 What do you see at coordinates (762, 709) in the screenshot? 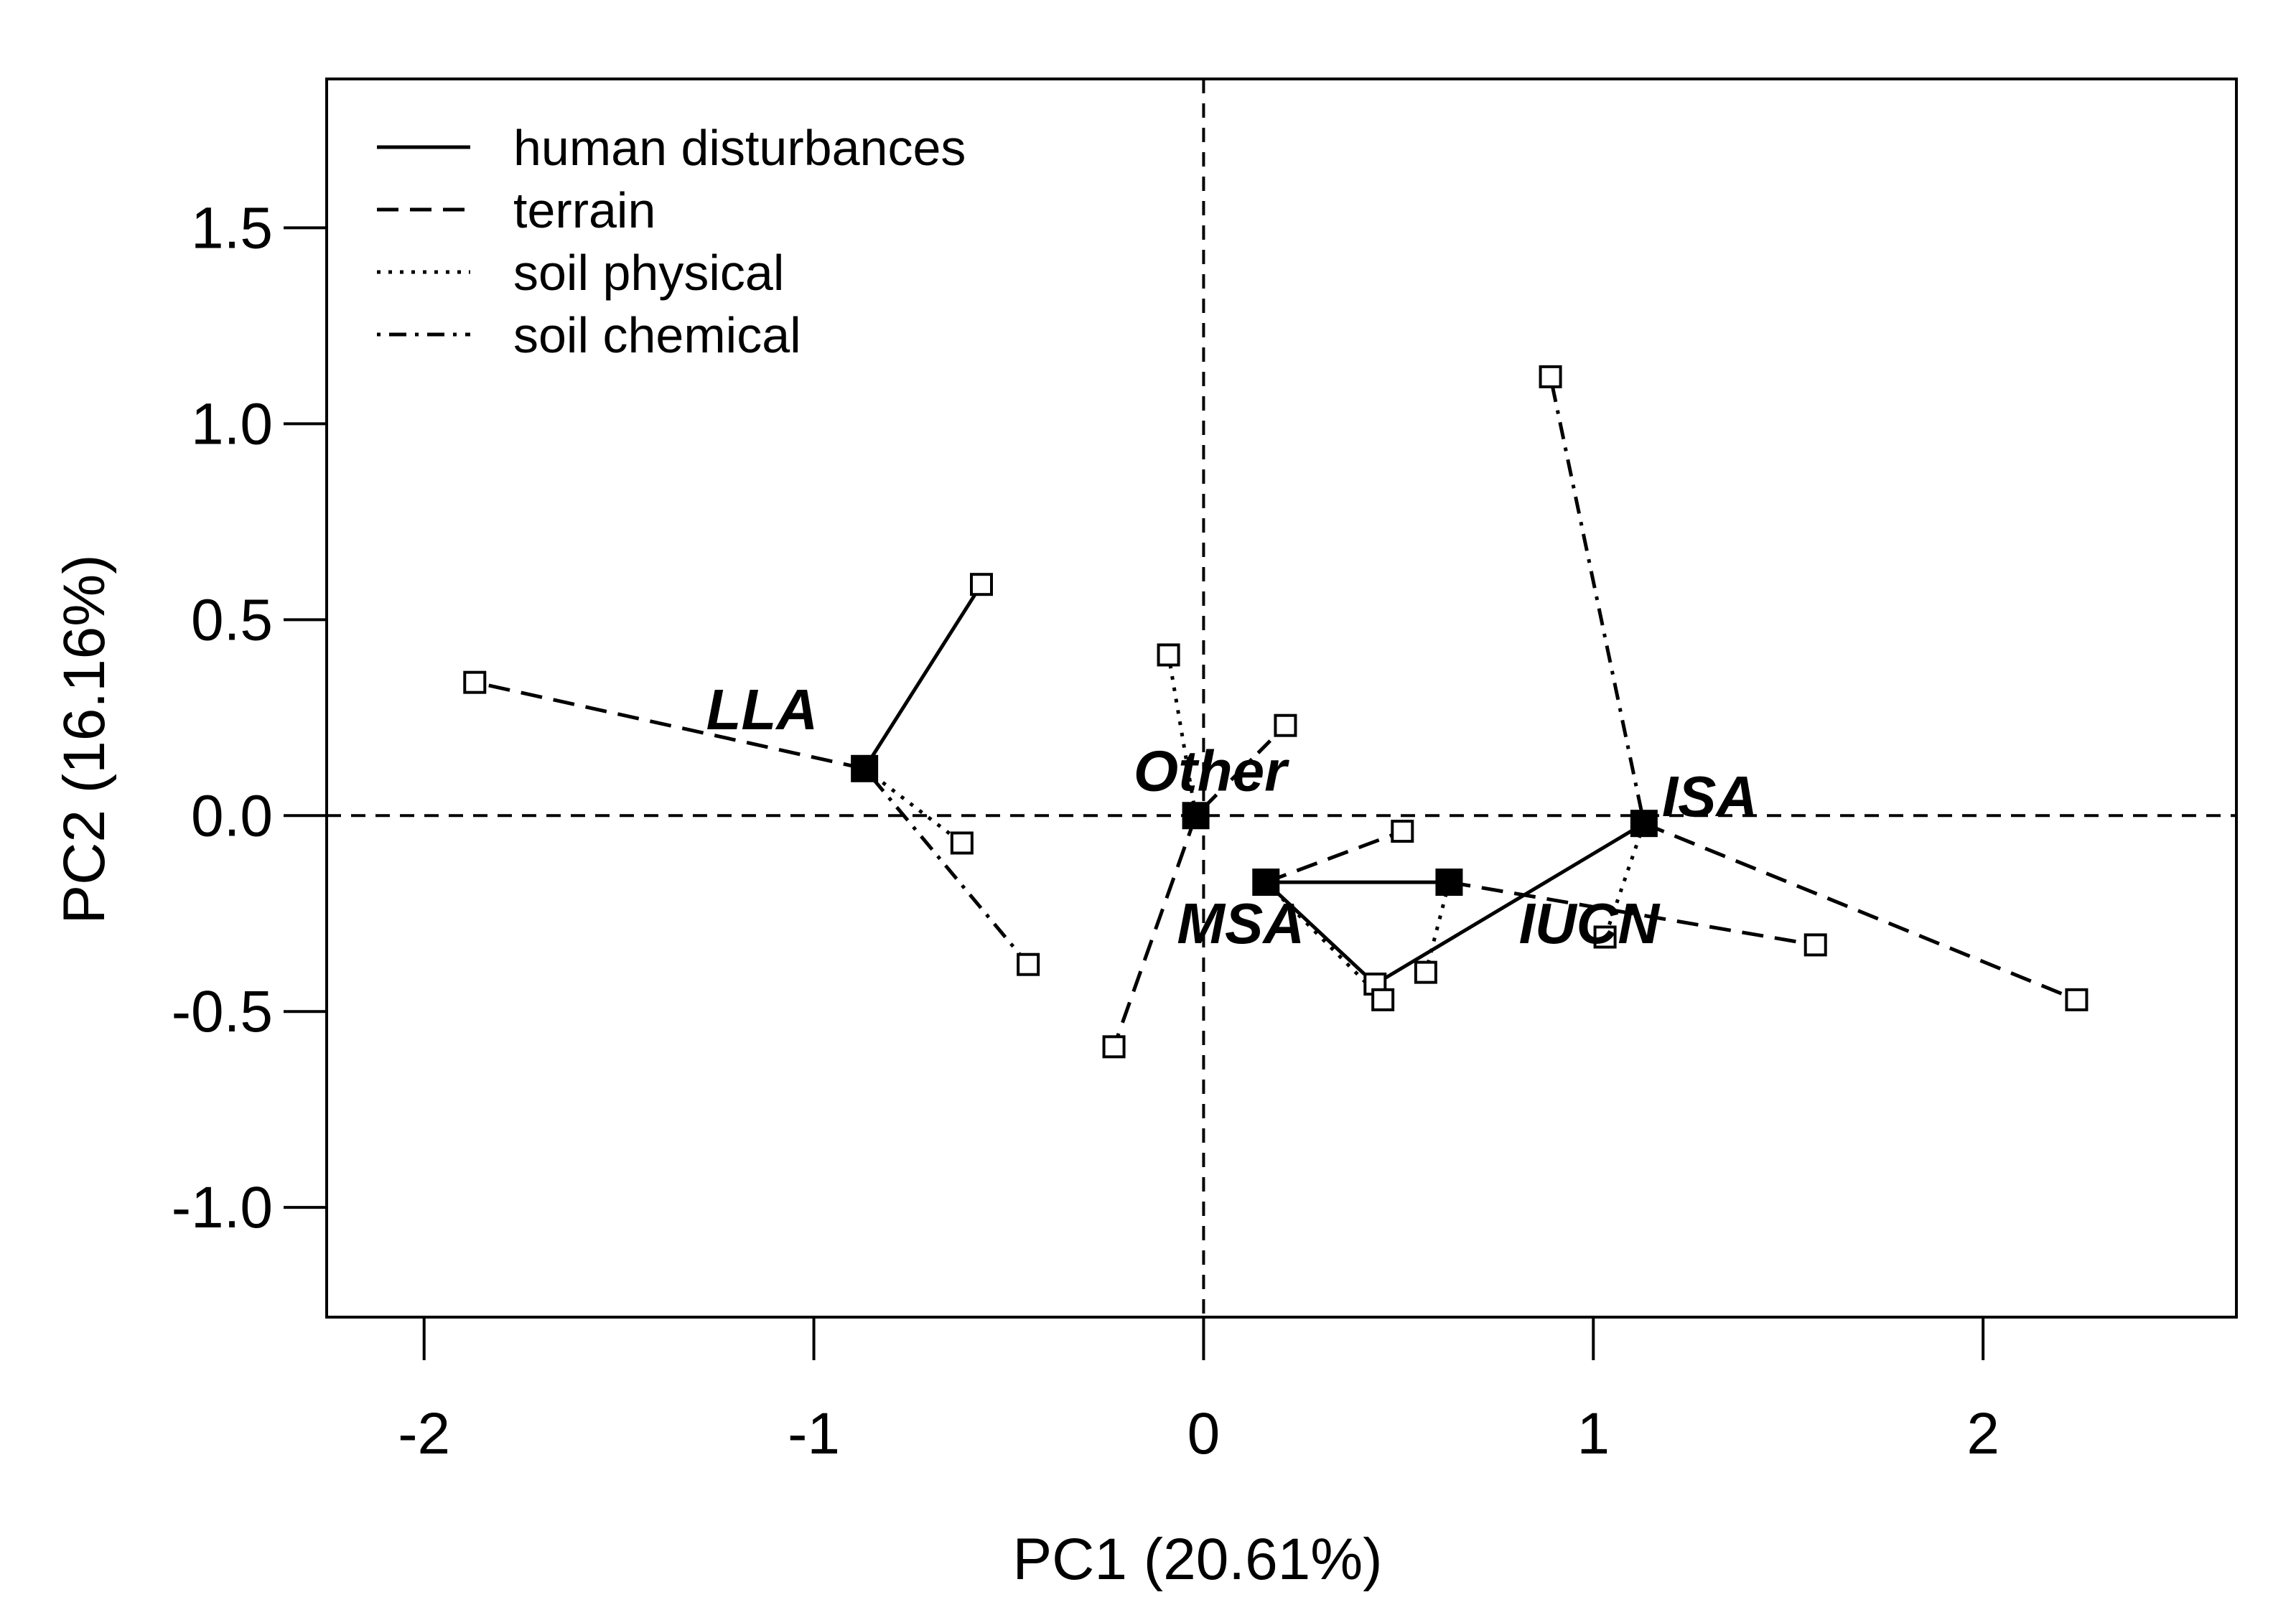
I see `group-label-lla: LLA` at bounding box center [762, 709].